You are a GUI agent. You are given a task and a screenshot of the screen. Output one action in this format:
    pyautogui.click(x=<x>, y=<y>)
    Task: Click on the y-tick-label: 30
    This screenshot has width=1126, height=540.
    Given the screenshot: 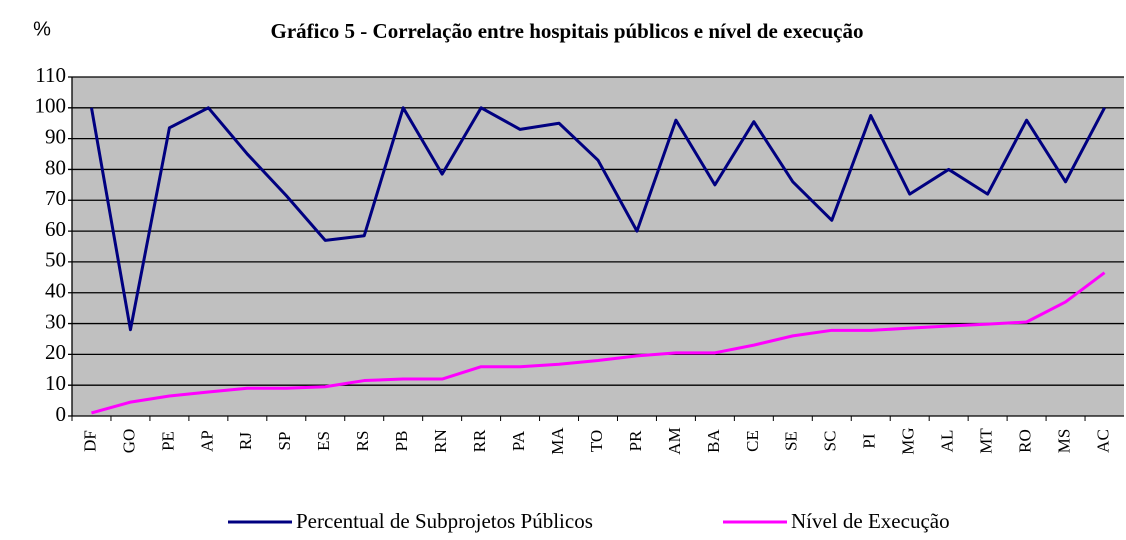 What is the action you would take?
    pyautogui.click(x=55, y=321)
    